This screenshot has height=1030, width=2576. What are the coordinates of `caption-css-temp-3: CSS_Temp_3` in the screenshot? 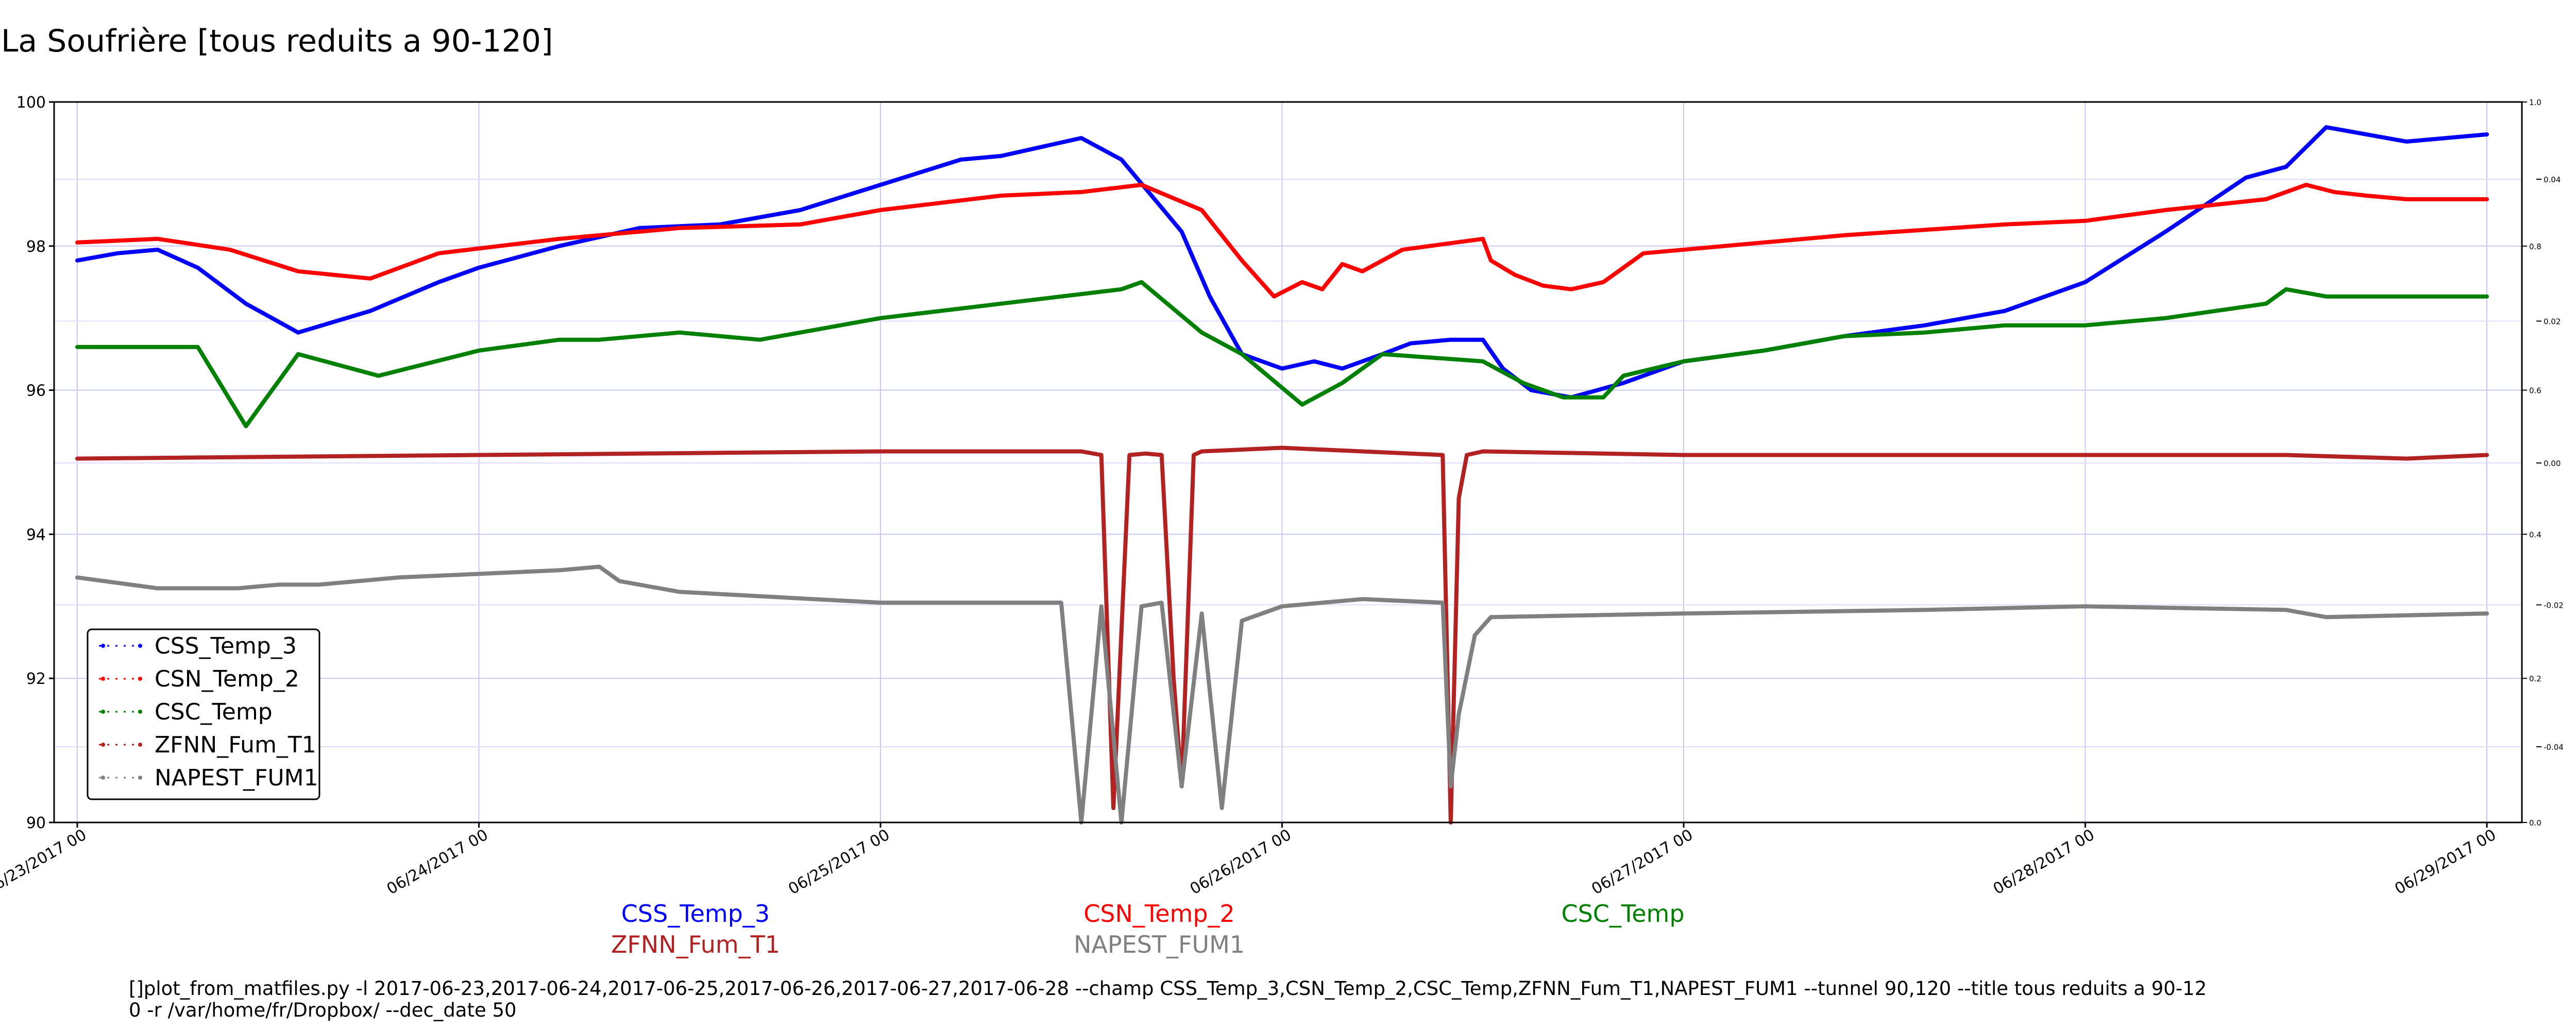 It's located at (695, 914).